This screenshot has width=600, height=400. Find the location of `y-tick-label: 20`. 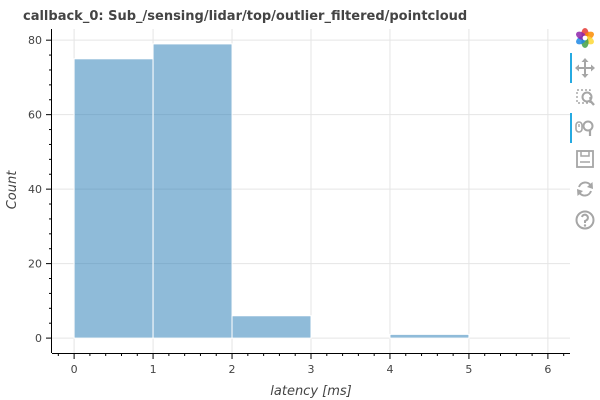

y-tick-label: 20 is located at coordinates (35, 264).